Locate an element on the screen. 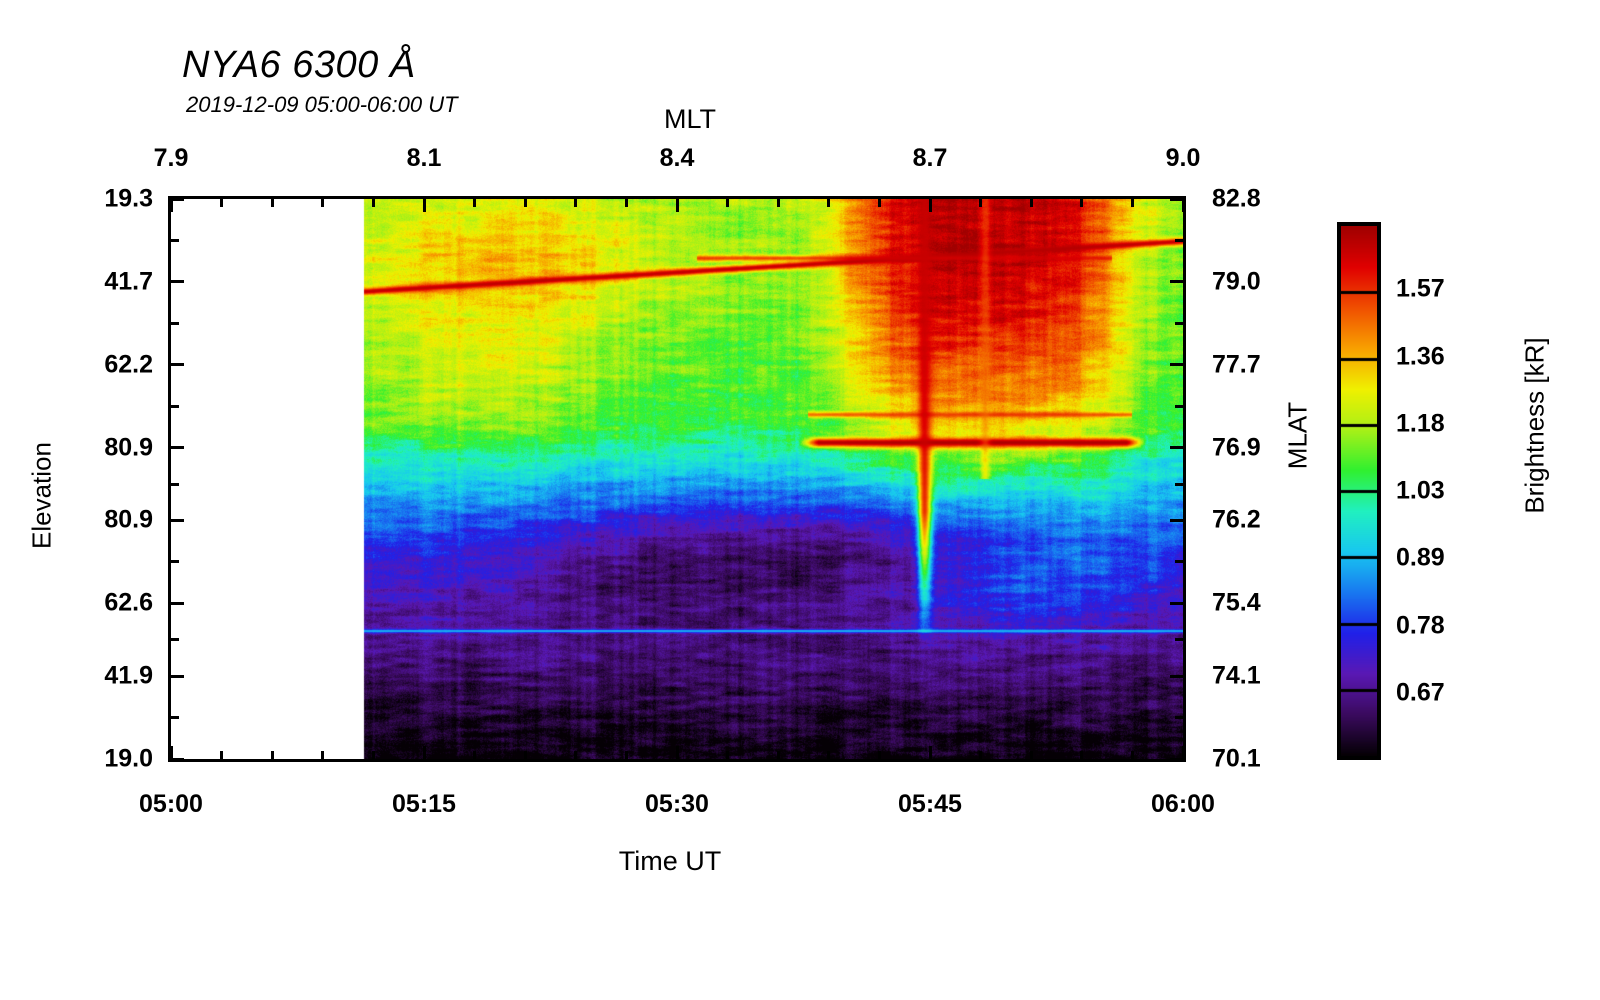 The height and width of the screenshot is (1000, 1600). colorbar-tick-label: 1.36 is located at coordinates (1420, 356).